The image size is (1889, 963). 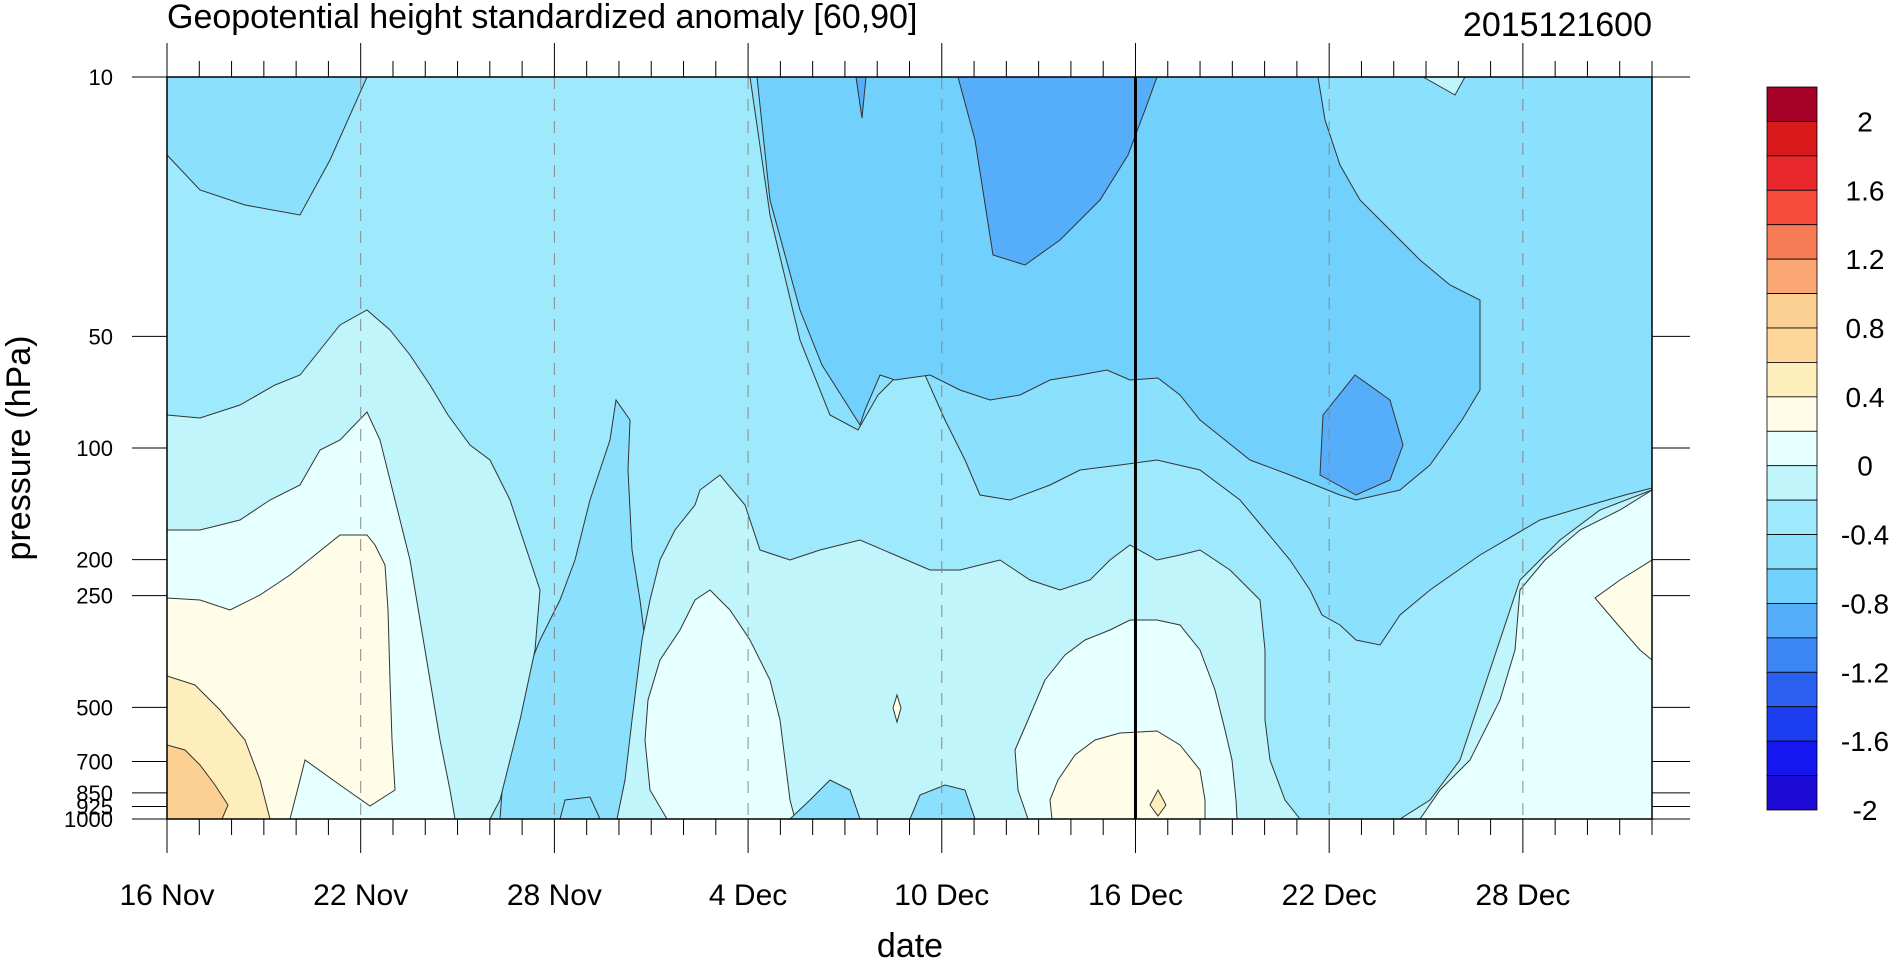 I want to click on x-tick-label: 4 Dec, so click(x=748, y=895).